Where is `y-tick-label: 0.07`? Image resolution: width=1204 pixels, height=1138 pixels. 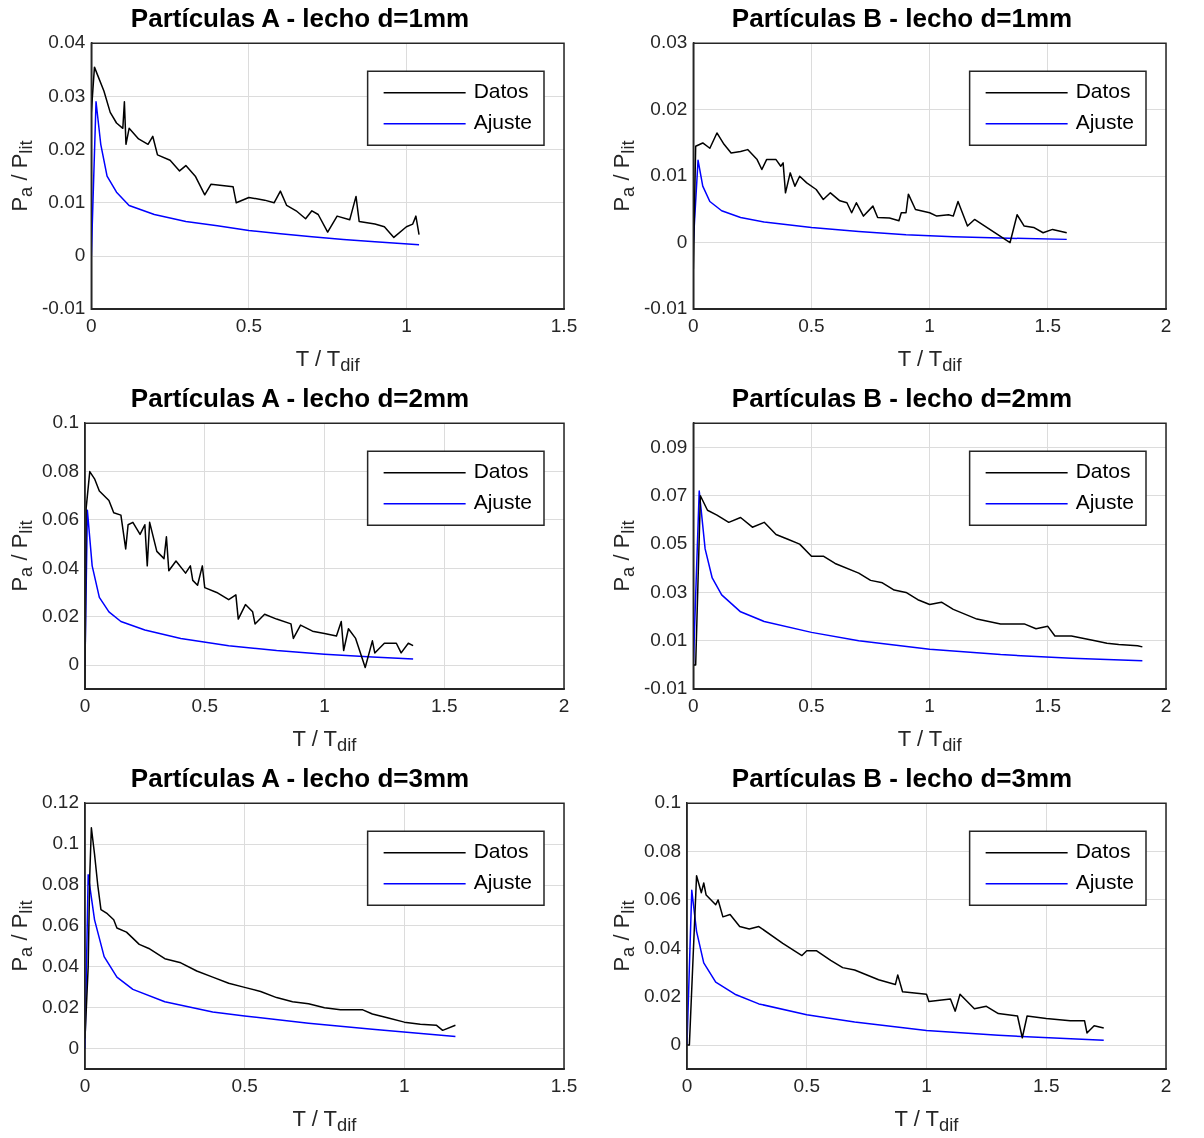 y-tick-label: 0.07 is located at coordinates (669, 494).